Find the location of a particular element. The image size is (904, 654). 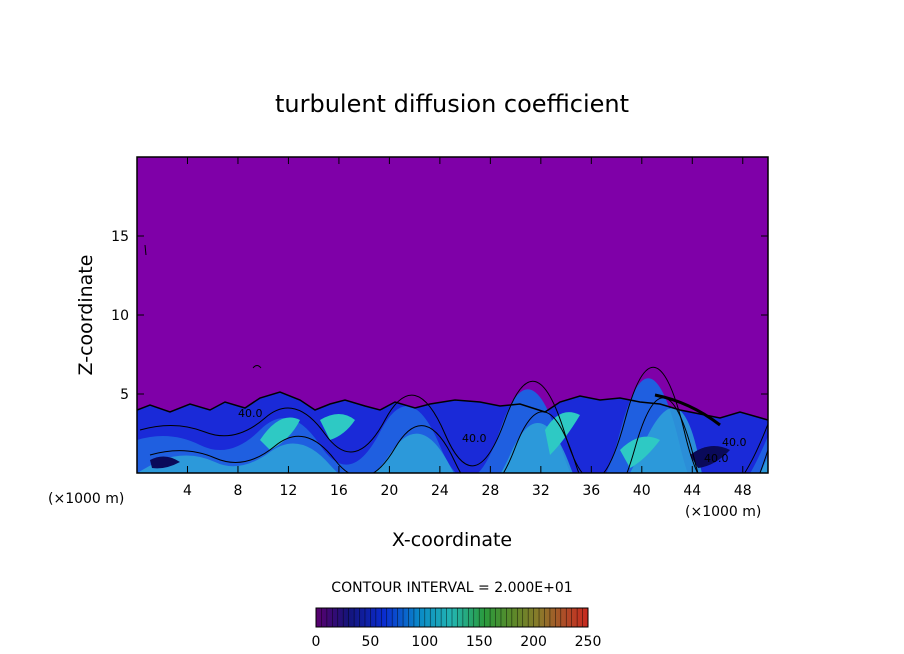

colorbar-stripes is located at coordinates (452, 617).